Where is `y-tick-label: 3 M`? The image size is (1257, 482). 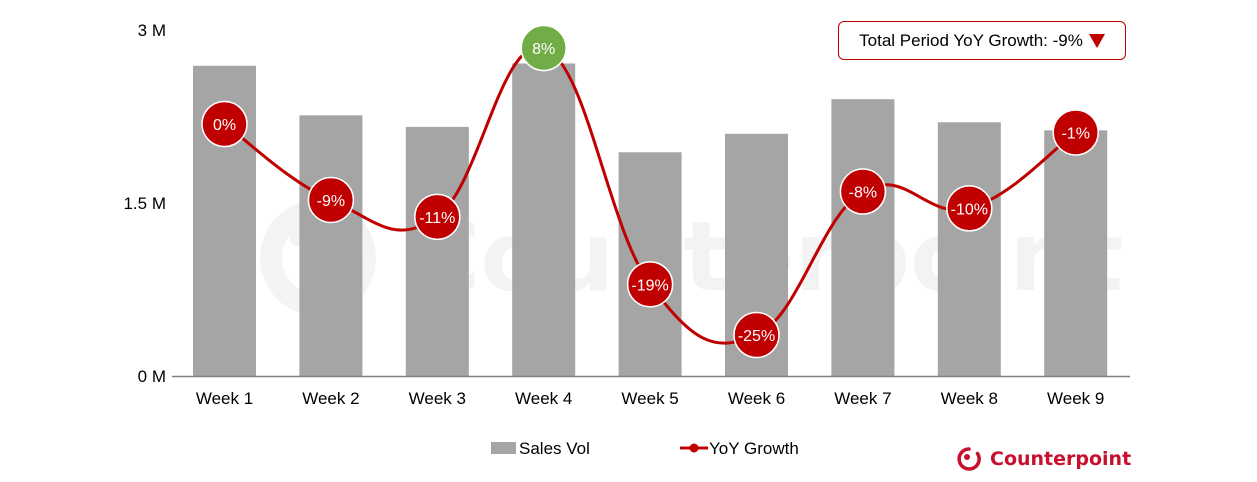
y-tick-label: 3 M is located at coordinates (152, 30).